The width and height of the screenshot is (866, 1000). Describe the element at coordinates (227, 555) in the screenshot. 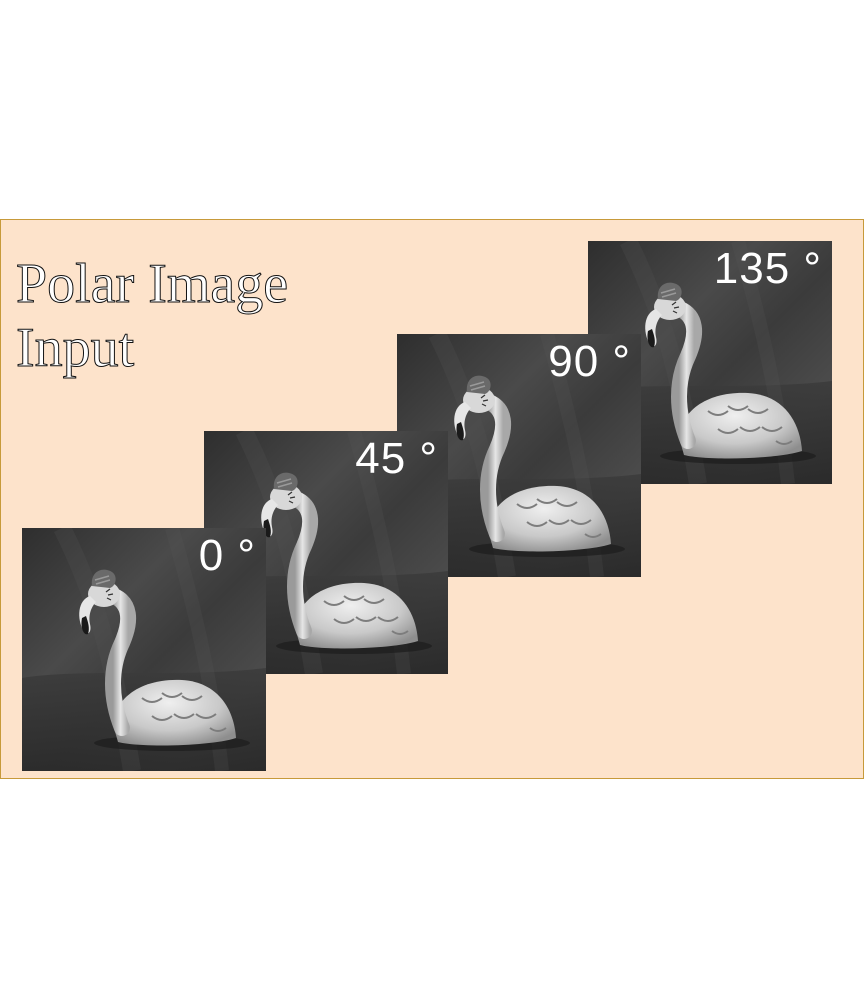

I see `angle-label: 0 °` at that location.